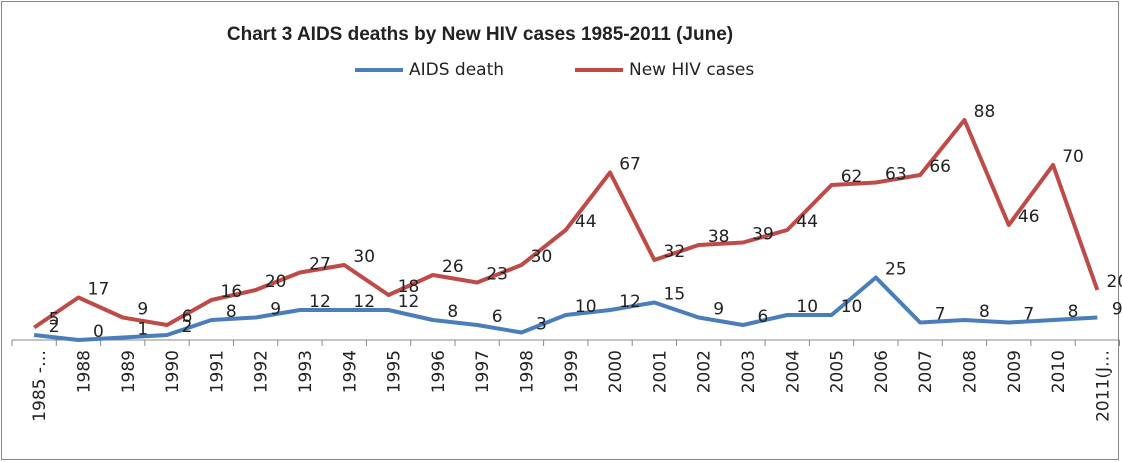  Describe the element at coordinates (1029, 217) in the screenshot. I see `data-label: 46` at that location.